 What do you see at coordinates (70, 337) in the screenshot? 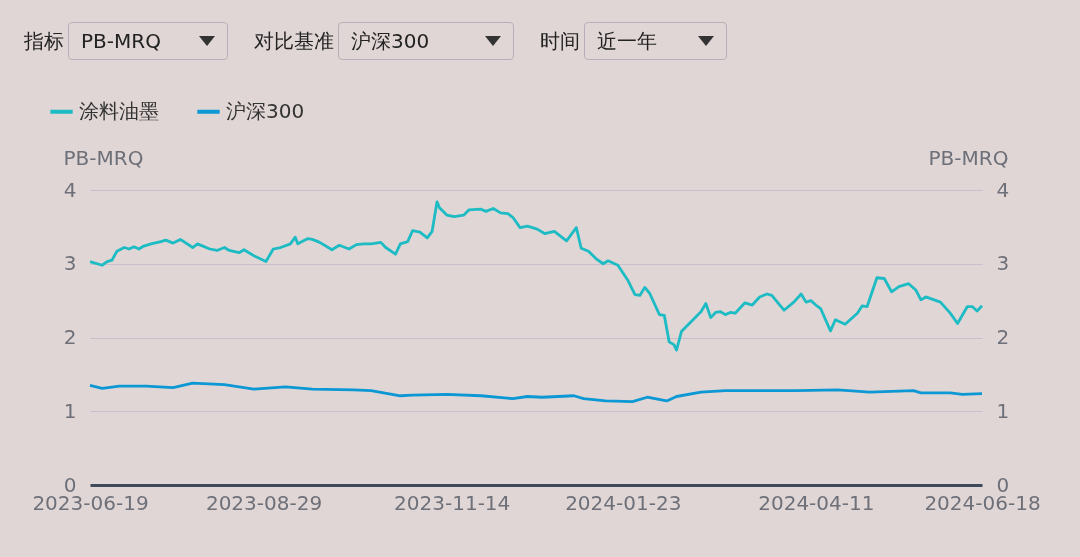
I see `y-tick-label: 2` at bounding box center [70, 337].